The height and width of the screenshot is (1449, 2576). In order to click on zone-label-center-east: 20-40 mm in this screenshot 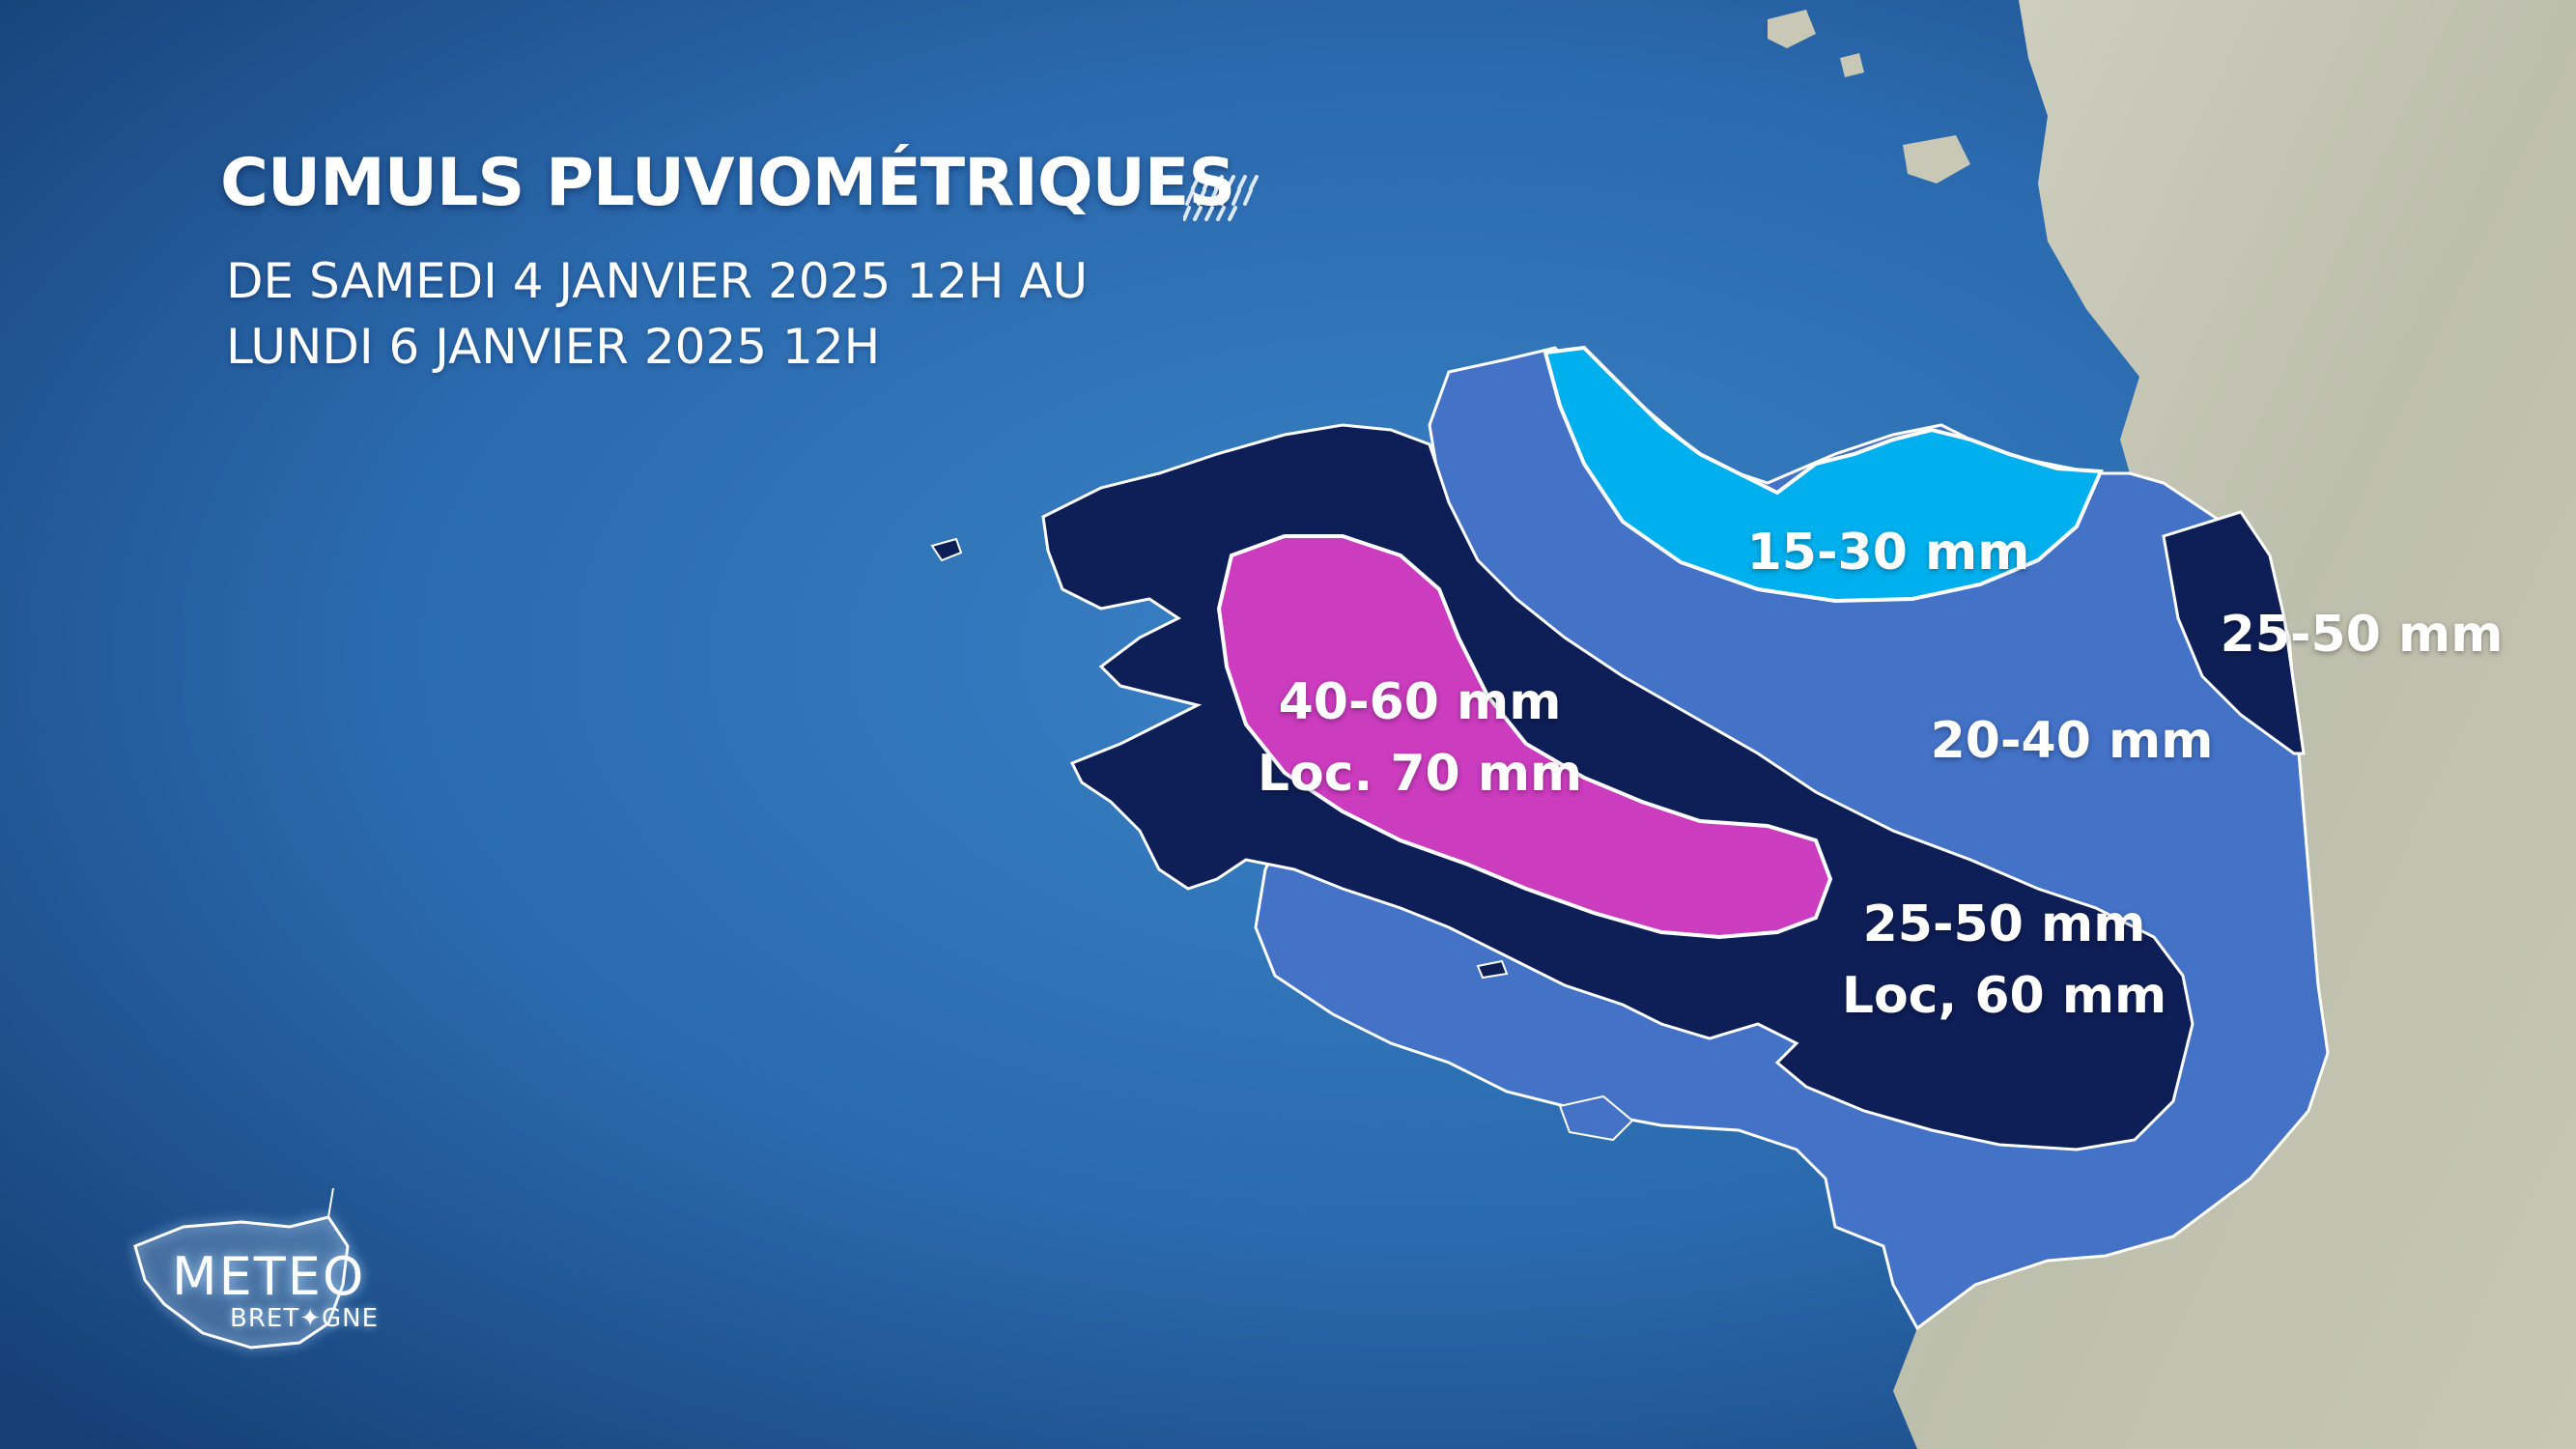, I will do `click(2072, 741)`.